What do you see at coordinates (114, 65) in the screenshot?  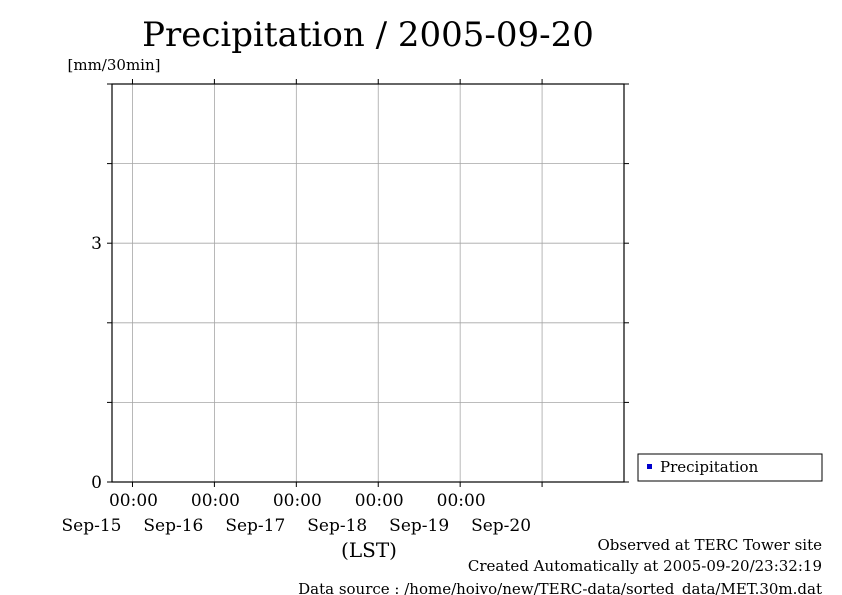 I see `y-axis-unit-label: [mm/30min]` at bounding box center [114, 65].